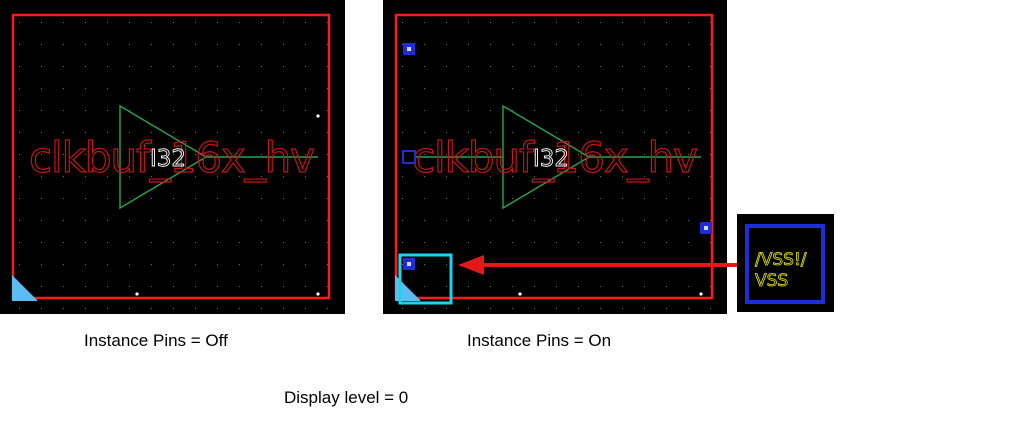 The height and width of the screenshot is (426, 1013). Describe the element at coordinates (318, 294) in the screenshot. I see `wire-endpoint-dot` at that location.